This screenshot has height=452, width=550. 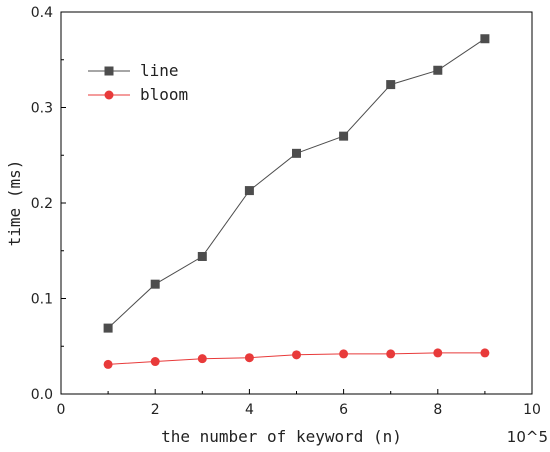 What do you see at coordinates (42, 300) in the screenshot?
I see `y-tick-label: 0.1` at bounding box center [42, 300].